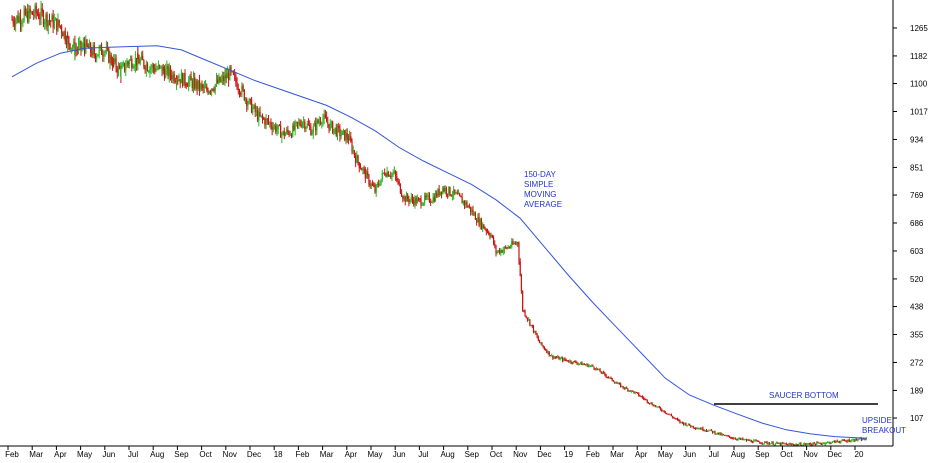 The width and height of the screenshot is (940, 463). Describe the element at coordinates (540, 194) in the screenshot. I see `sma-annotation-line-3: MOVING` at that location.